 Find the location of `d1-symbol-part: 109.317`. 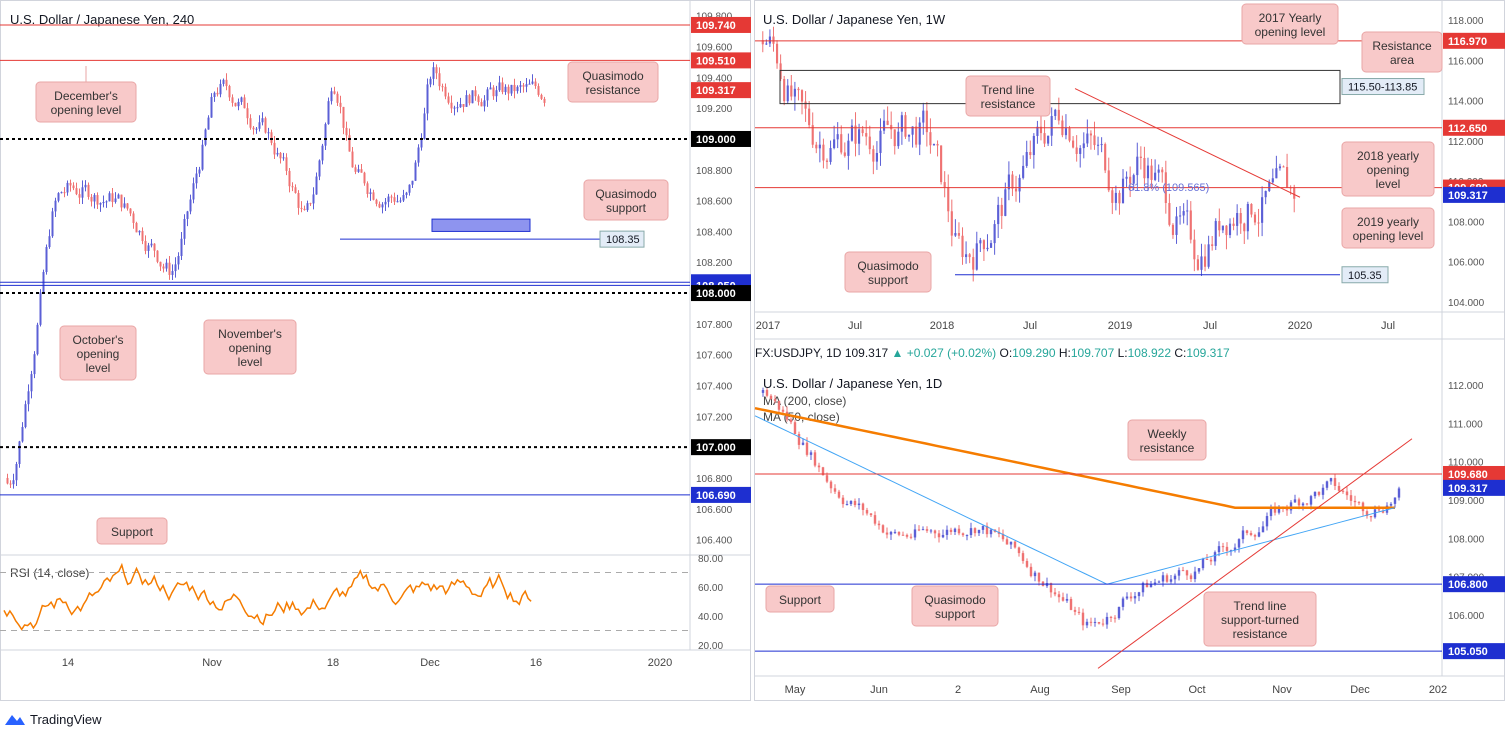

d1-symbol-part: 109.317 is located at coordinates (1208, 353).